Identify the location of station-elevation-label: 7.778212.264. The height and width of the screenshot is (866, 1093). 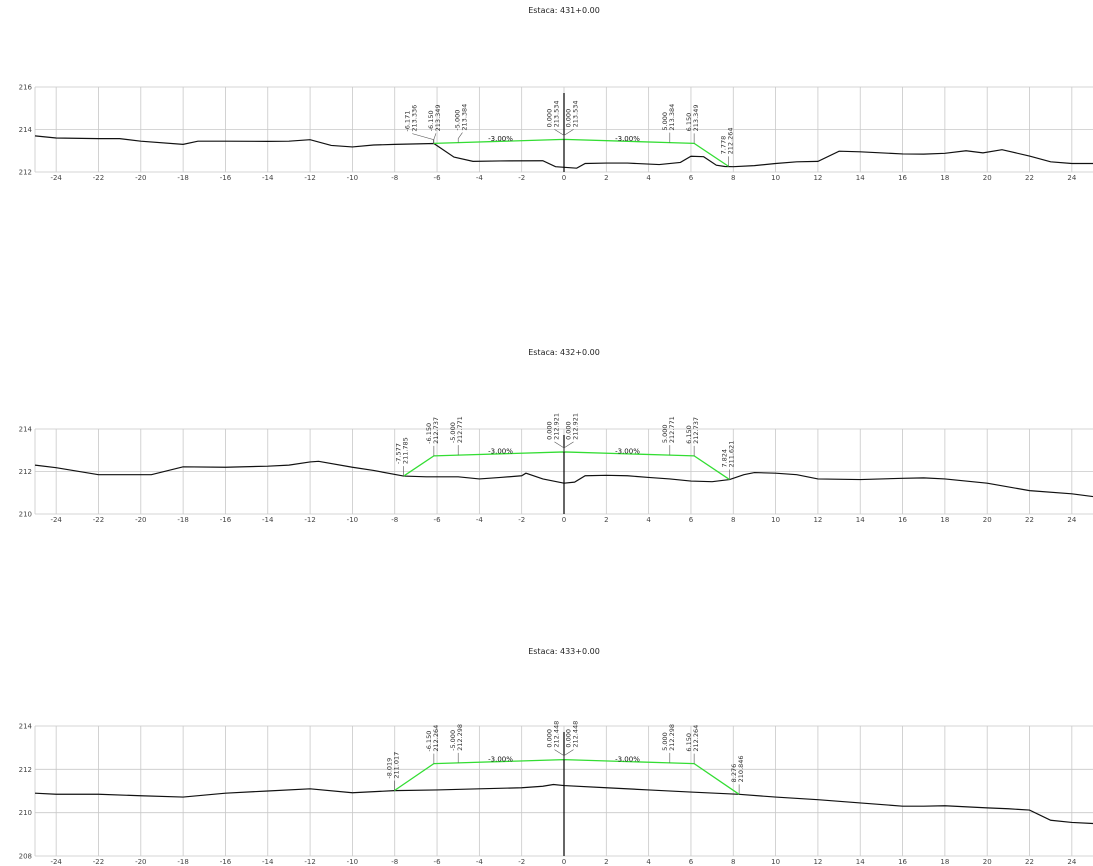
(727, 140).